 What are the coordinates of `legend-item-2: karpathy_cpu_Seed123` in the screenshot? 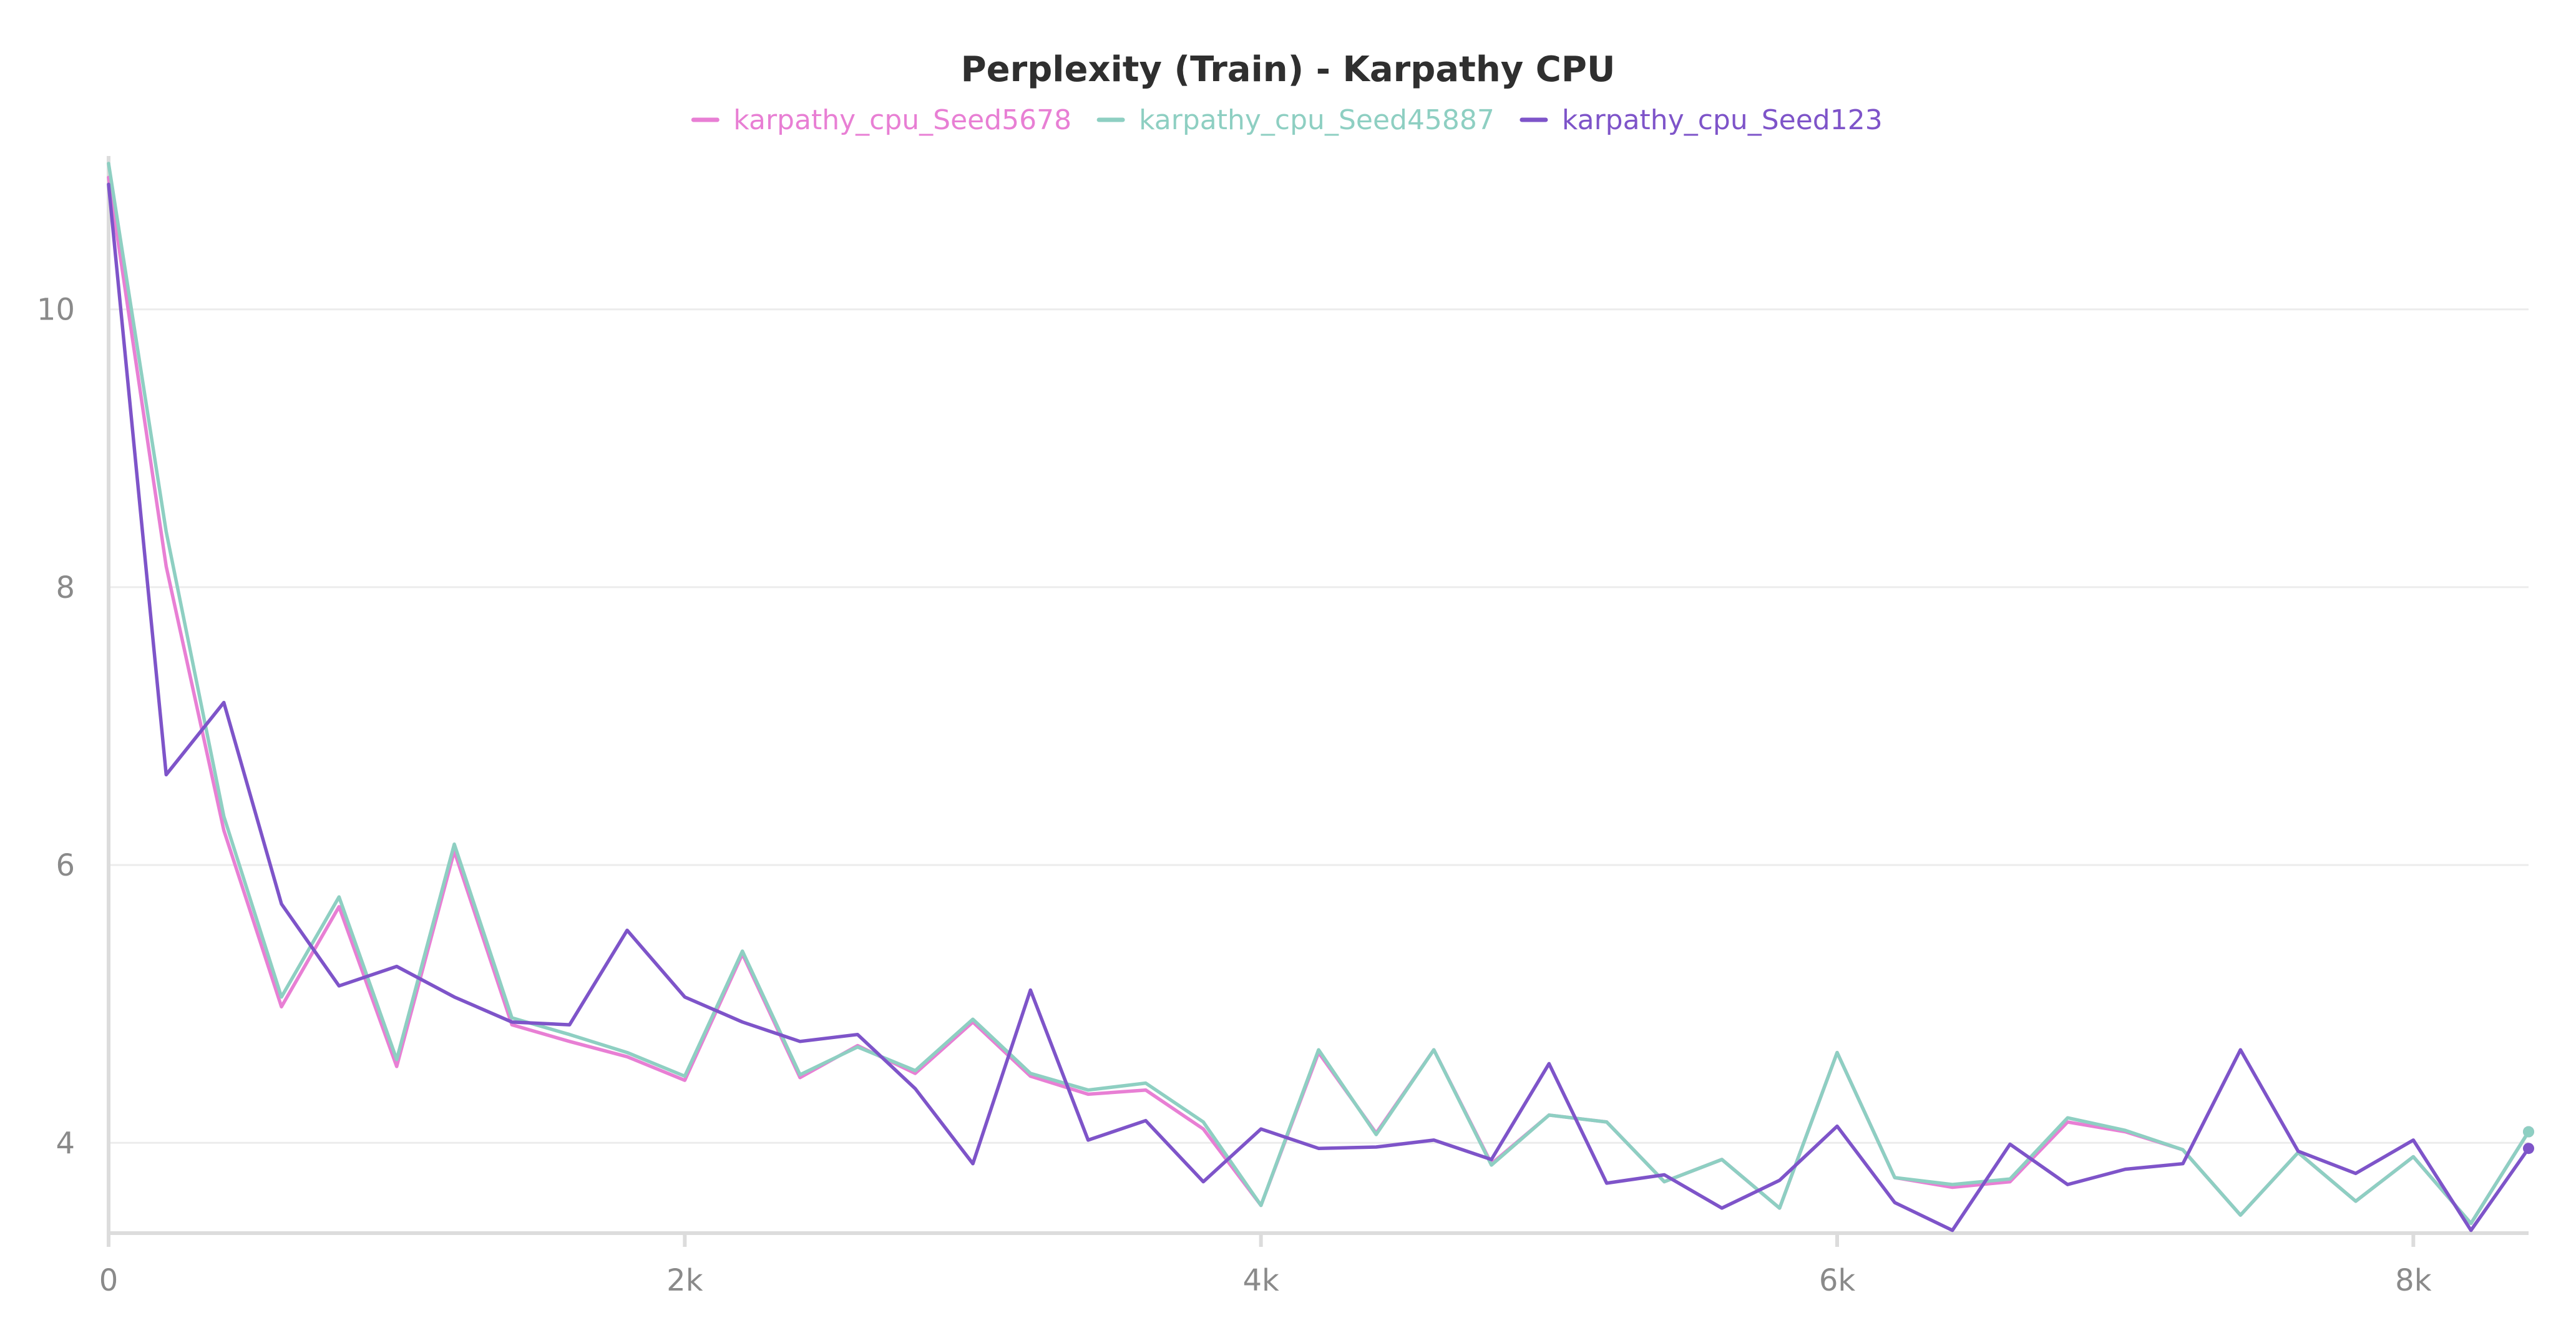 It's located at (1701, 120).